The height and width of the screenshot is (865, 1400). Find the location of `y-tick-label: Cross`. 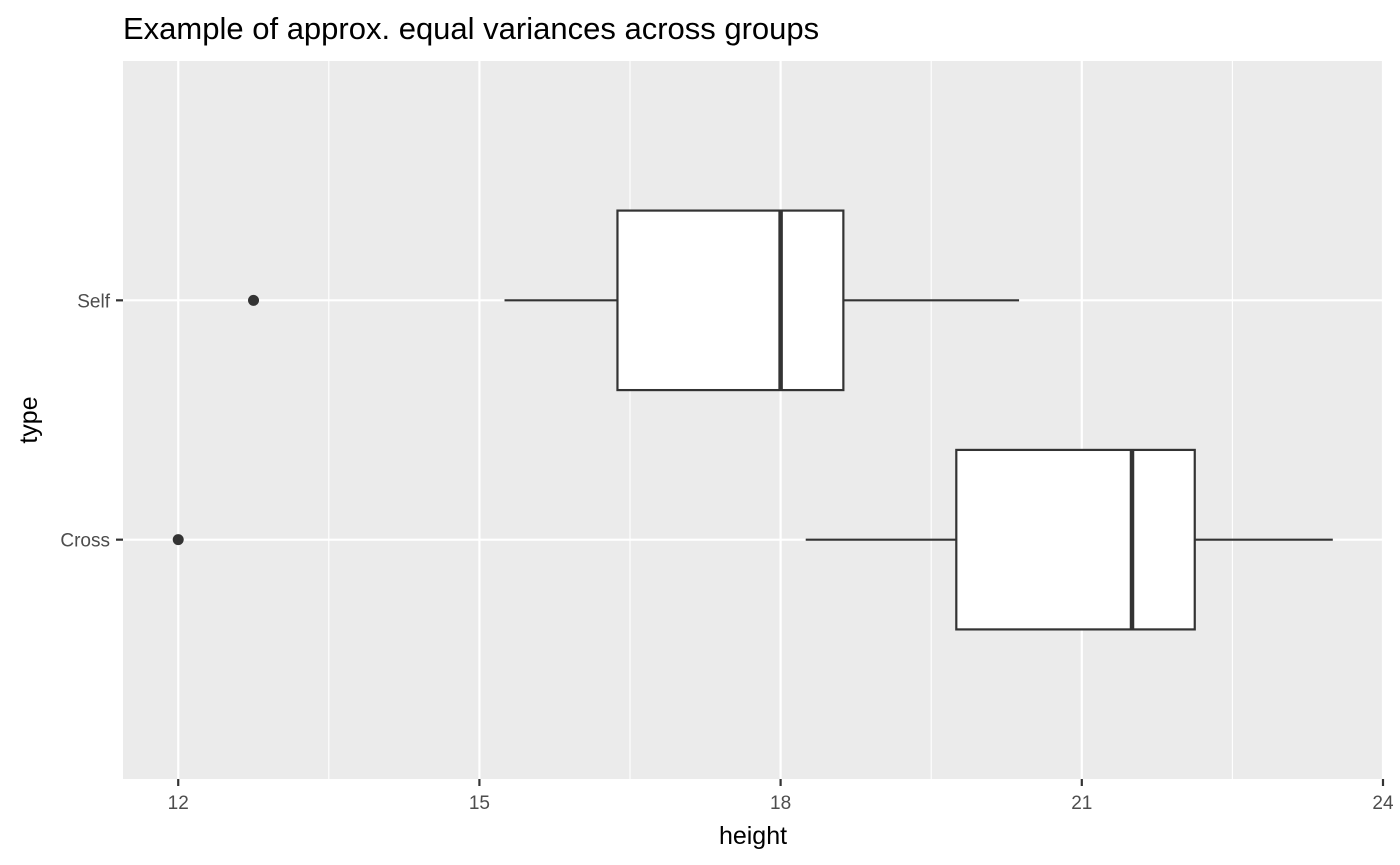

y-tick-label: Cross is located at coordinates (85, 541).